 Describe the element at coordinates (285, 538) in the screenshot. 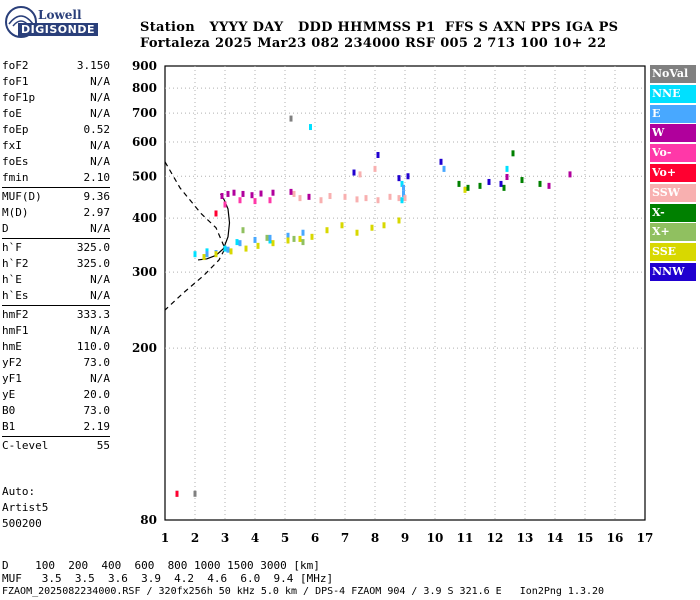

I see `x-tick-label: 5` at that location.